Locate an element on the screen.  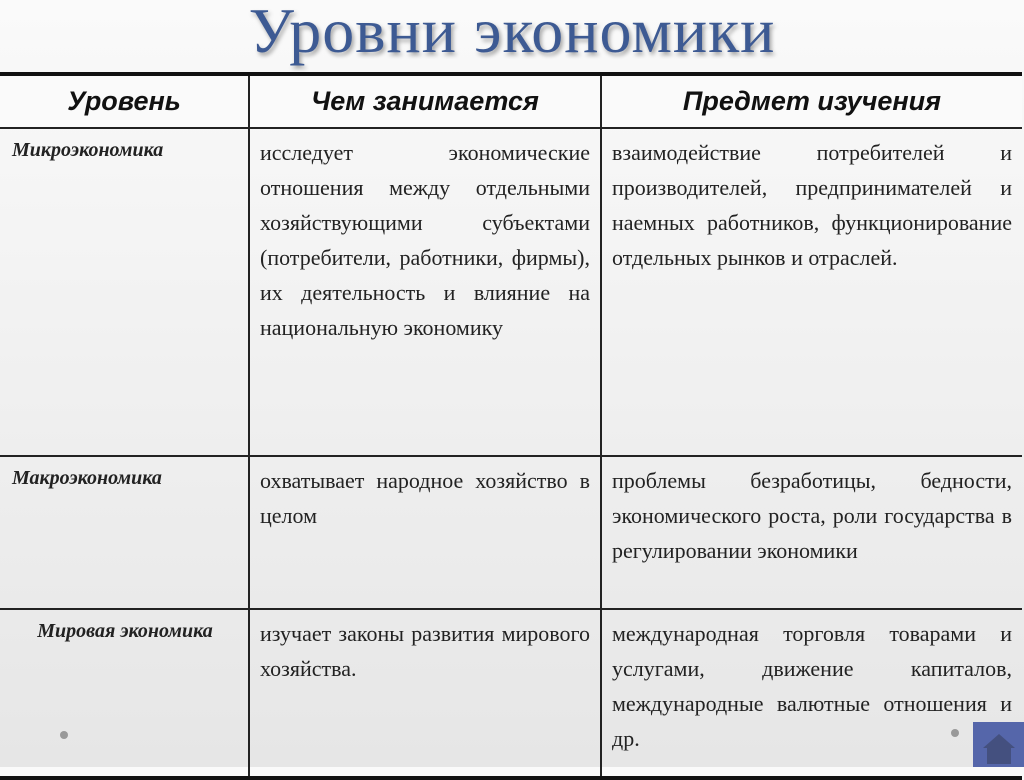
header-subject: Предмет изучения is located at coordinates (811, 100).